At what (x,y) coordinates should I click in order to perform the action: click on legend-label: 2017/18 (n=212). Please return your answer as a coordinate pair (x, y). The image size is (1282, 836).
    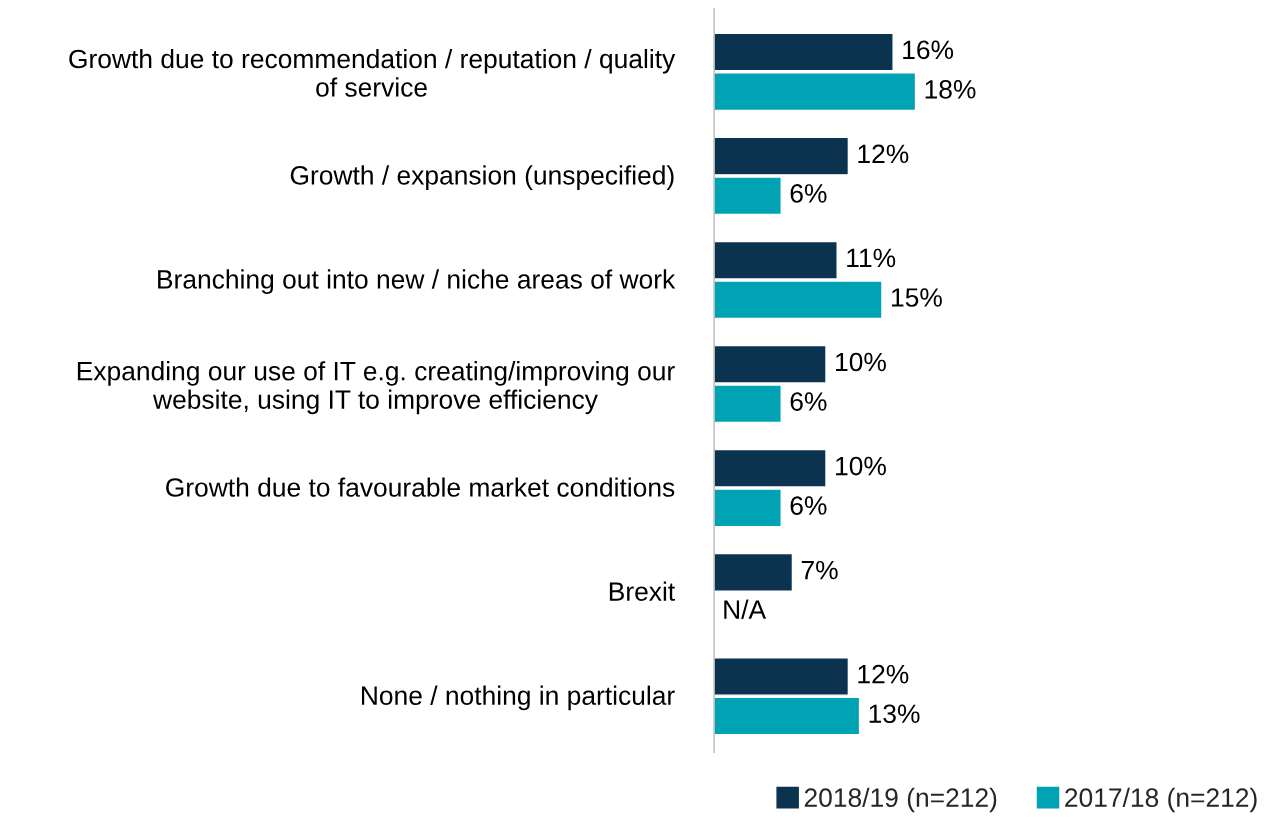
    Looking at the image, I should click on (1161, 800).